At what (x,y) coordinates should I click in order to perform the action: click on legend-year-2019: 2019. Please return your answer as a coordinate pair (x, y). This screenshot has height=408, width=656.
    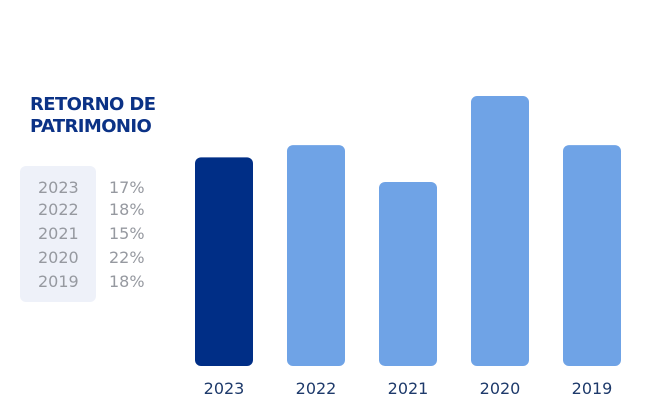
    Looking at the image, I should click on (58, 281).